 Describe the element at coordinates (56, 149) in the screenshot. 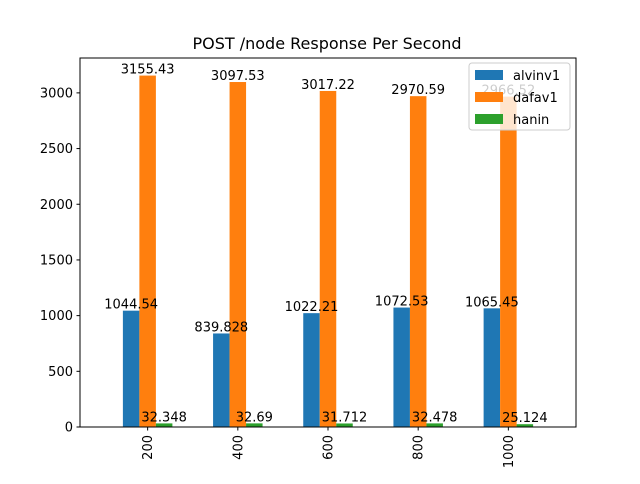

I see `y-tick-label: 2500` at that location.